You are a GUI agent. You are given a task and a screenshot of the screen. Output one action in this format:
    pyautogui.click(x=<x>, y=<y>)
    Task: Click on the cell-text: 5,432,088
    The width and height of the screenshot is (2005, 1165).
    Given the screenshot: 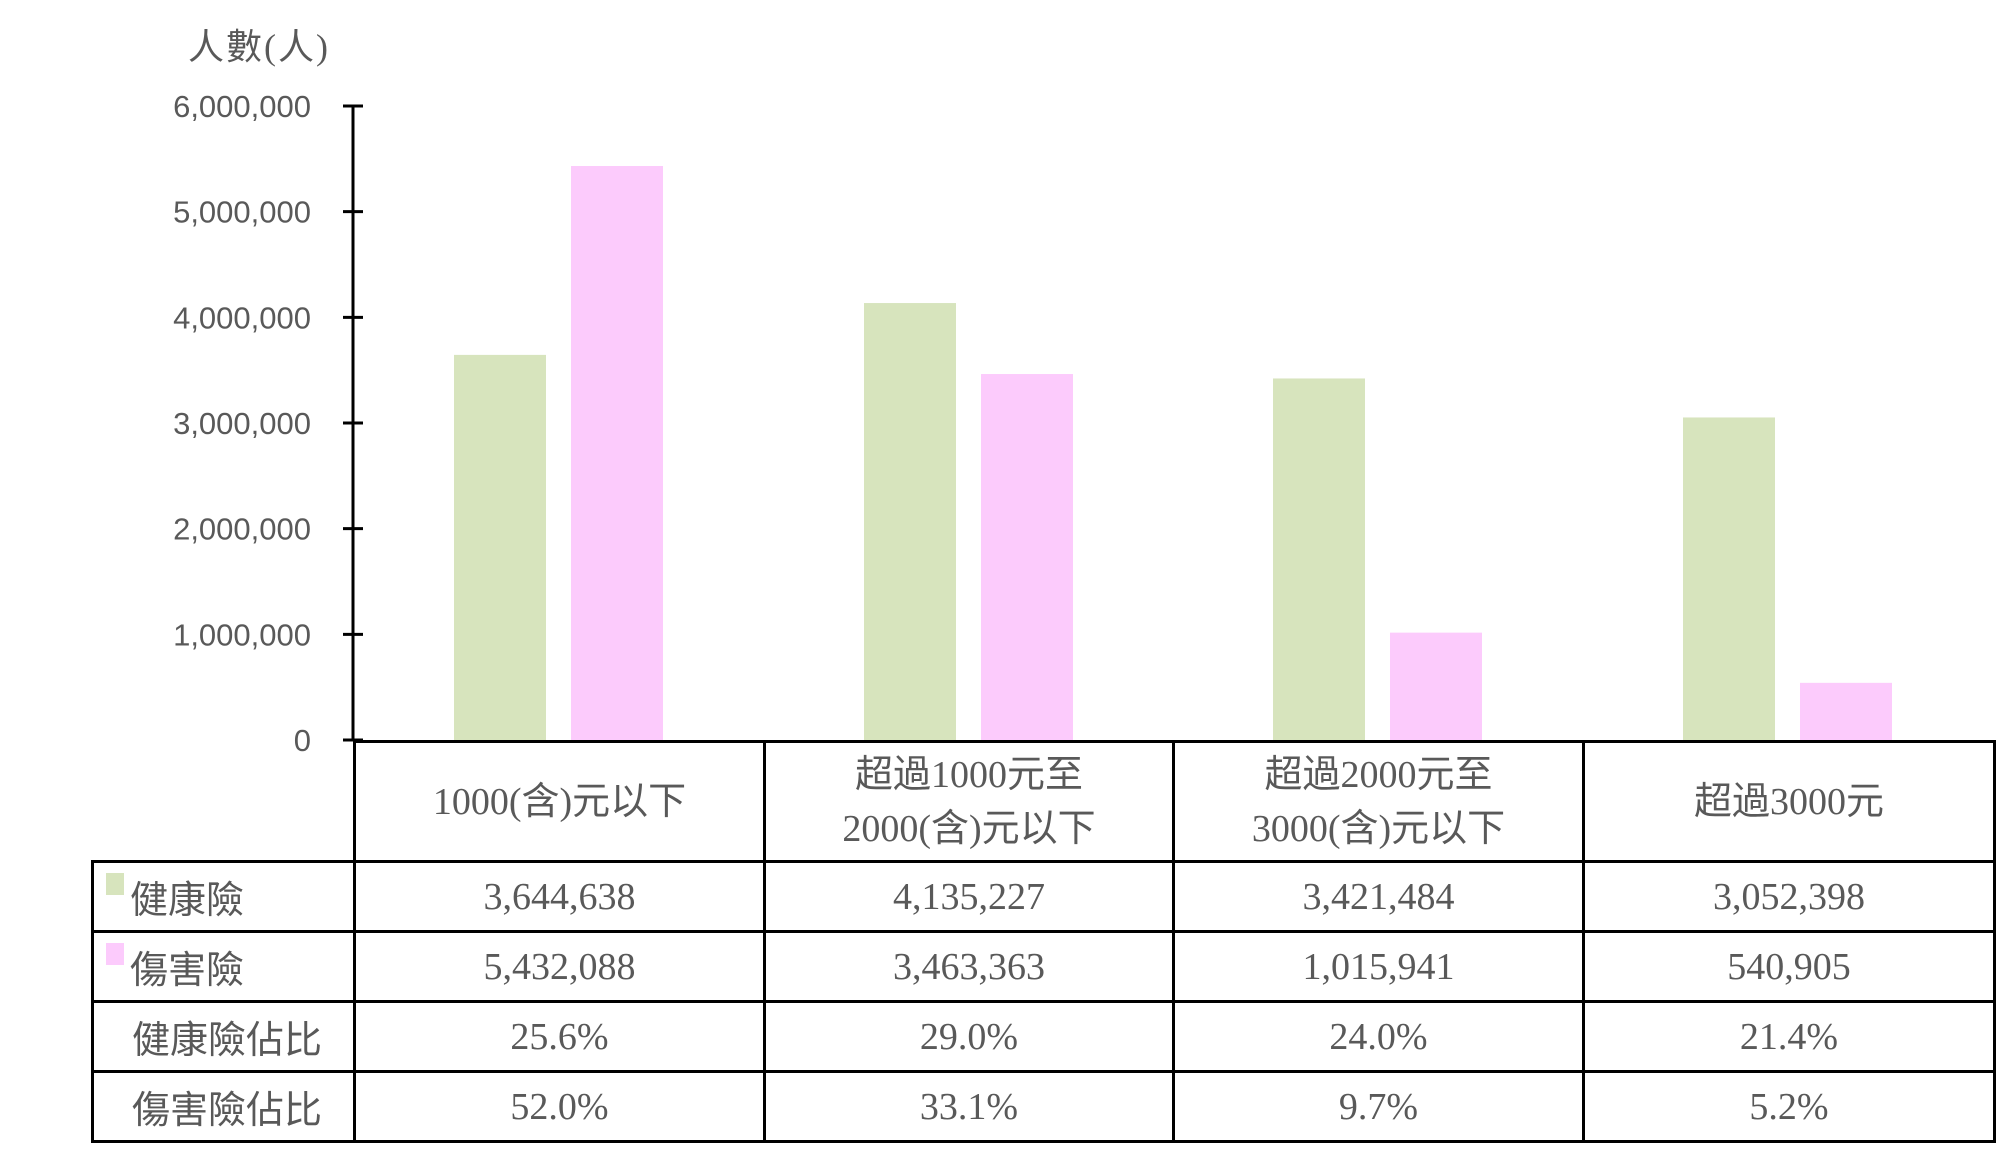 What is the action you would take?
    pyautogui.click(x=559, y=966)
    